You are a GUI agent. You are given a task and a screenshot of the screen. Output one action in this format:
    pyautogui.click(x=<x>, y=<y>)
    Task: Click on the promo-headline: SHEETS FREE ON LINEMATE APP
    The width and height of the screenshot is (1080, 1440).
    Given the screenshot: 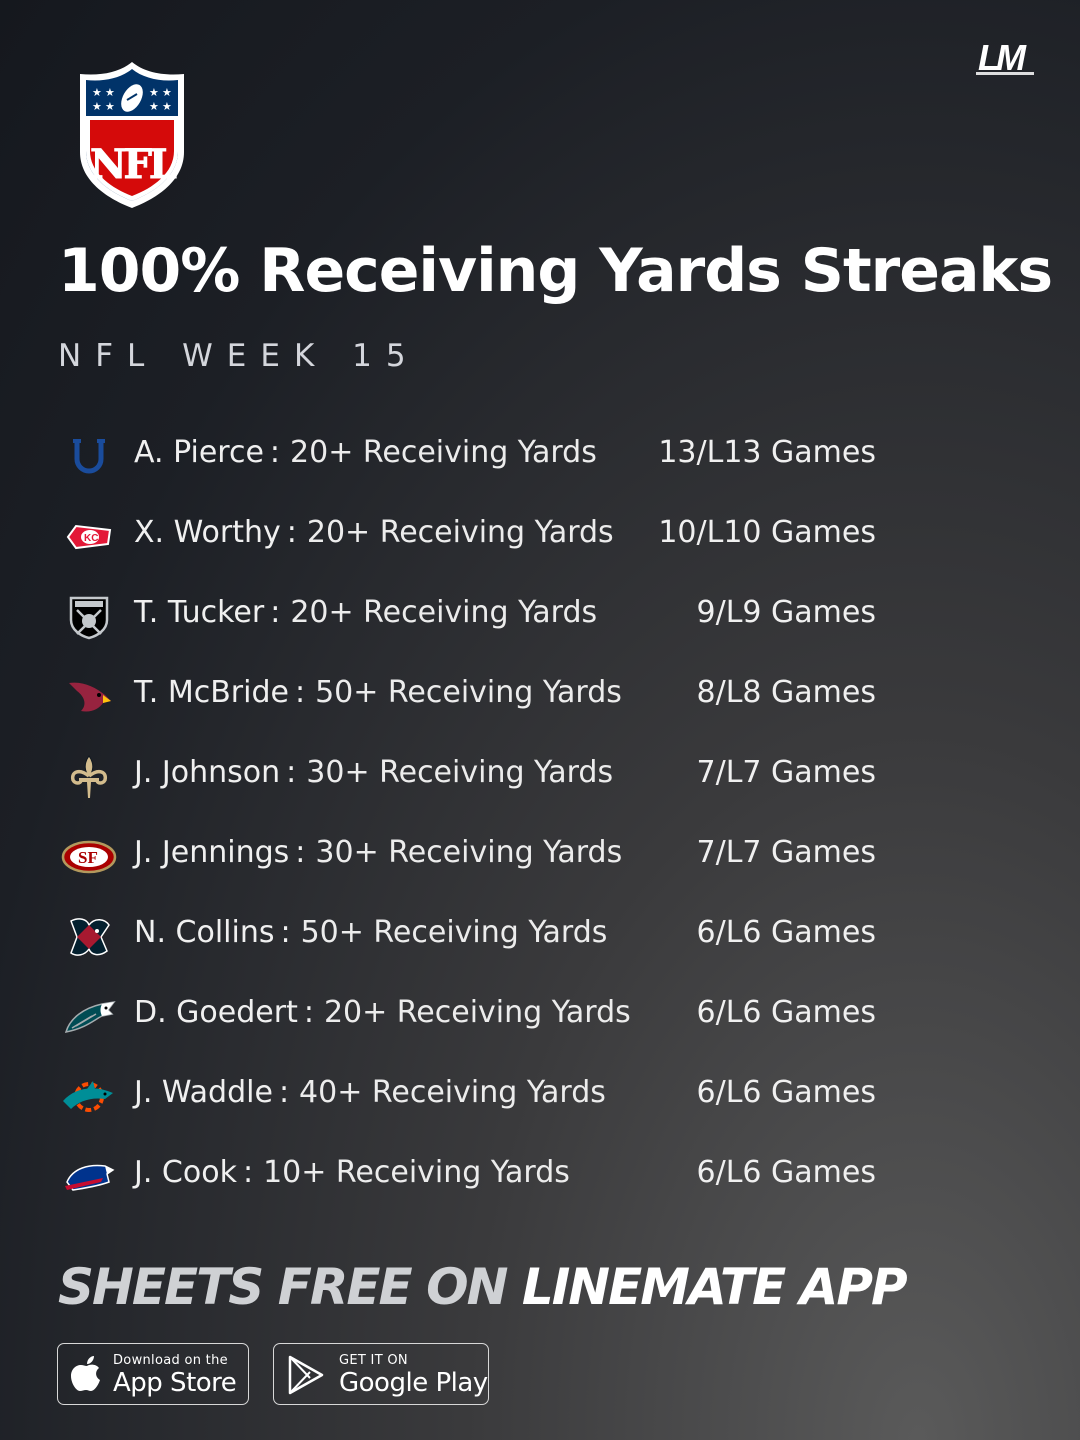 What is the action you would take?
    pyautogui.click(x=483, y=1287)
    